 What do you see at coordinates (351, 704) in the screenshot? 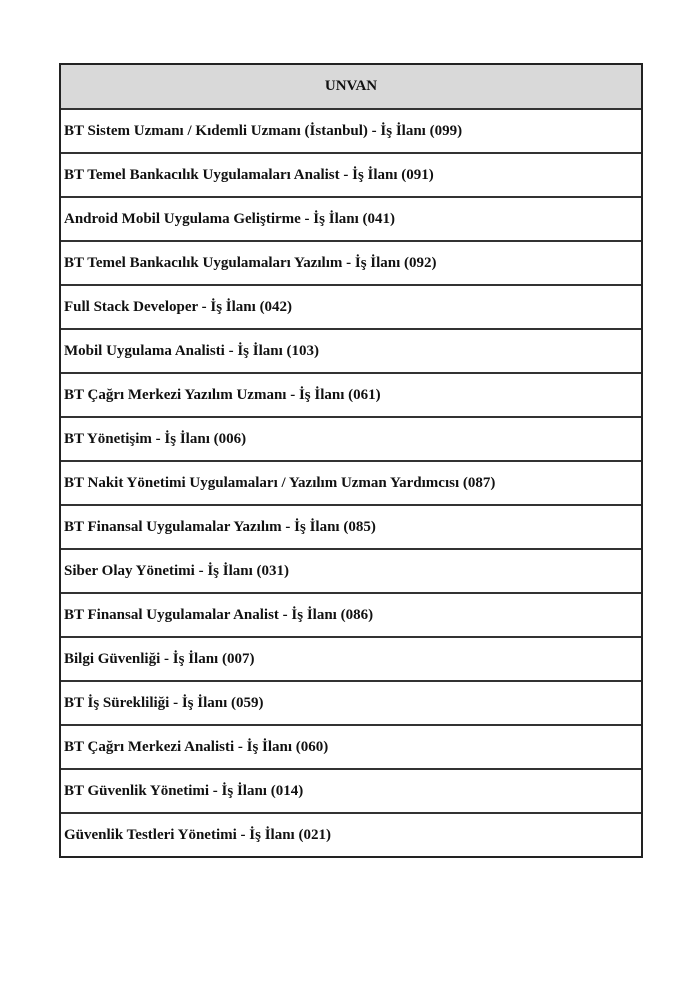
I see `table-row: BT İş Sürekliliği - İş İlanı (059)` at bounding box center [351, 704].